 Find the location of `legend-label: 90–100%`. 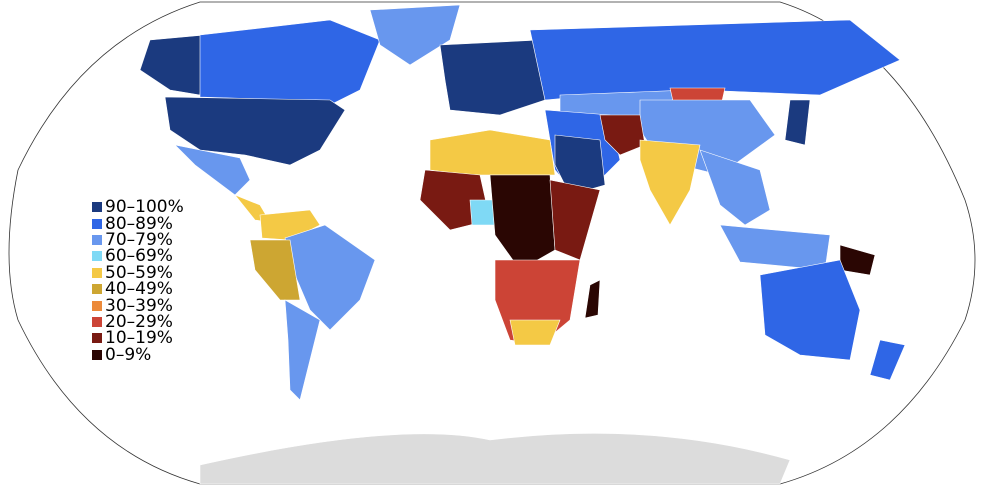

legend-label: 90–100% is located at coordinates (144, 207).